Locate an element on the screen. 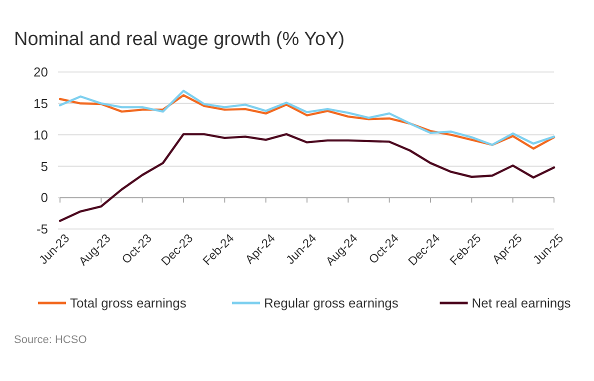 The height and width of the screenshot is (381, 594). y-tick-label: 5 is located at coordinates (44, 166).